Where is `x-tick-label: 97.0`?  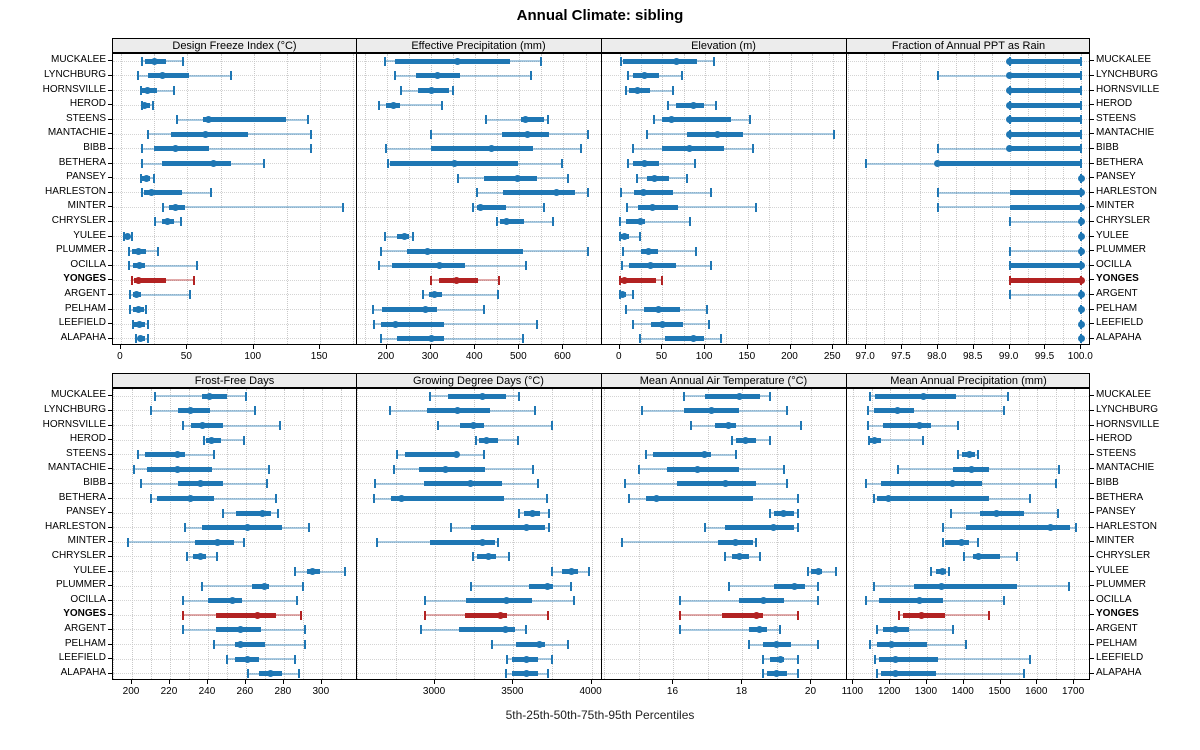 x-tick-label: 97.0 is located at coordinates (865, 356).